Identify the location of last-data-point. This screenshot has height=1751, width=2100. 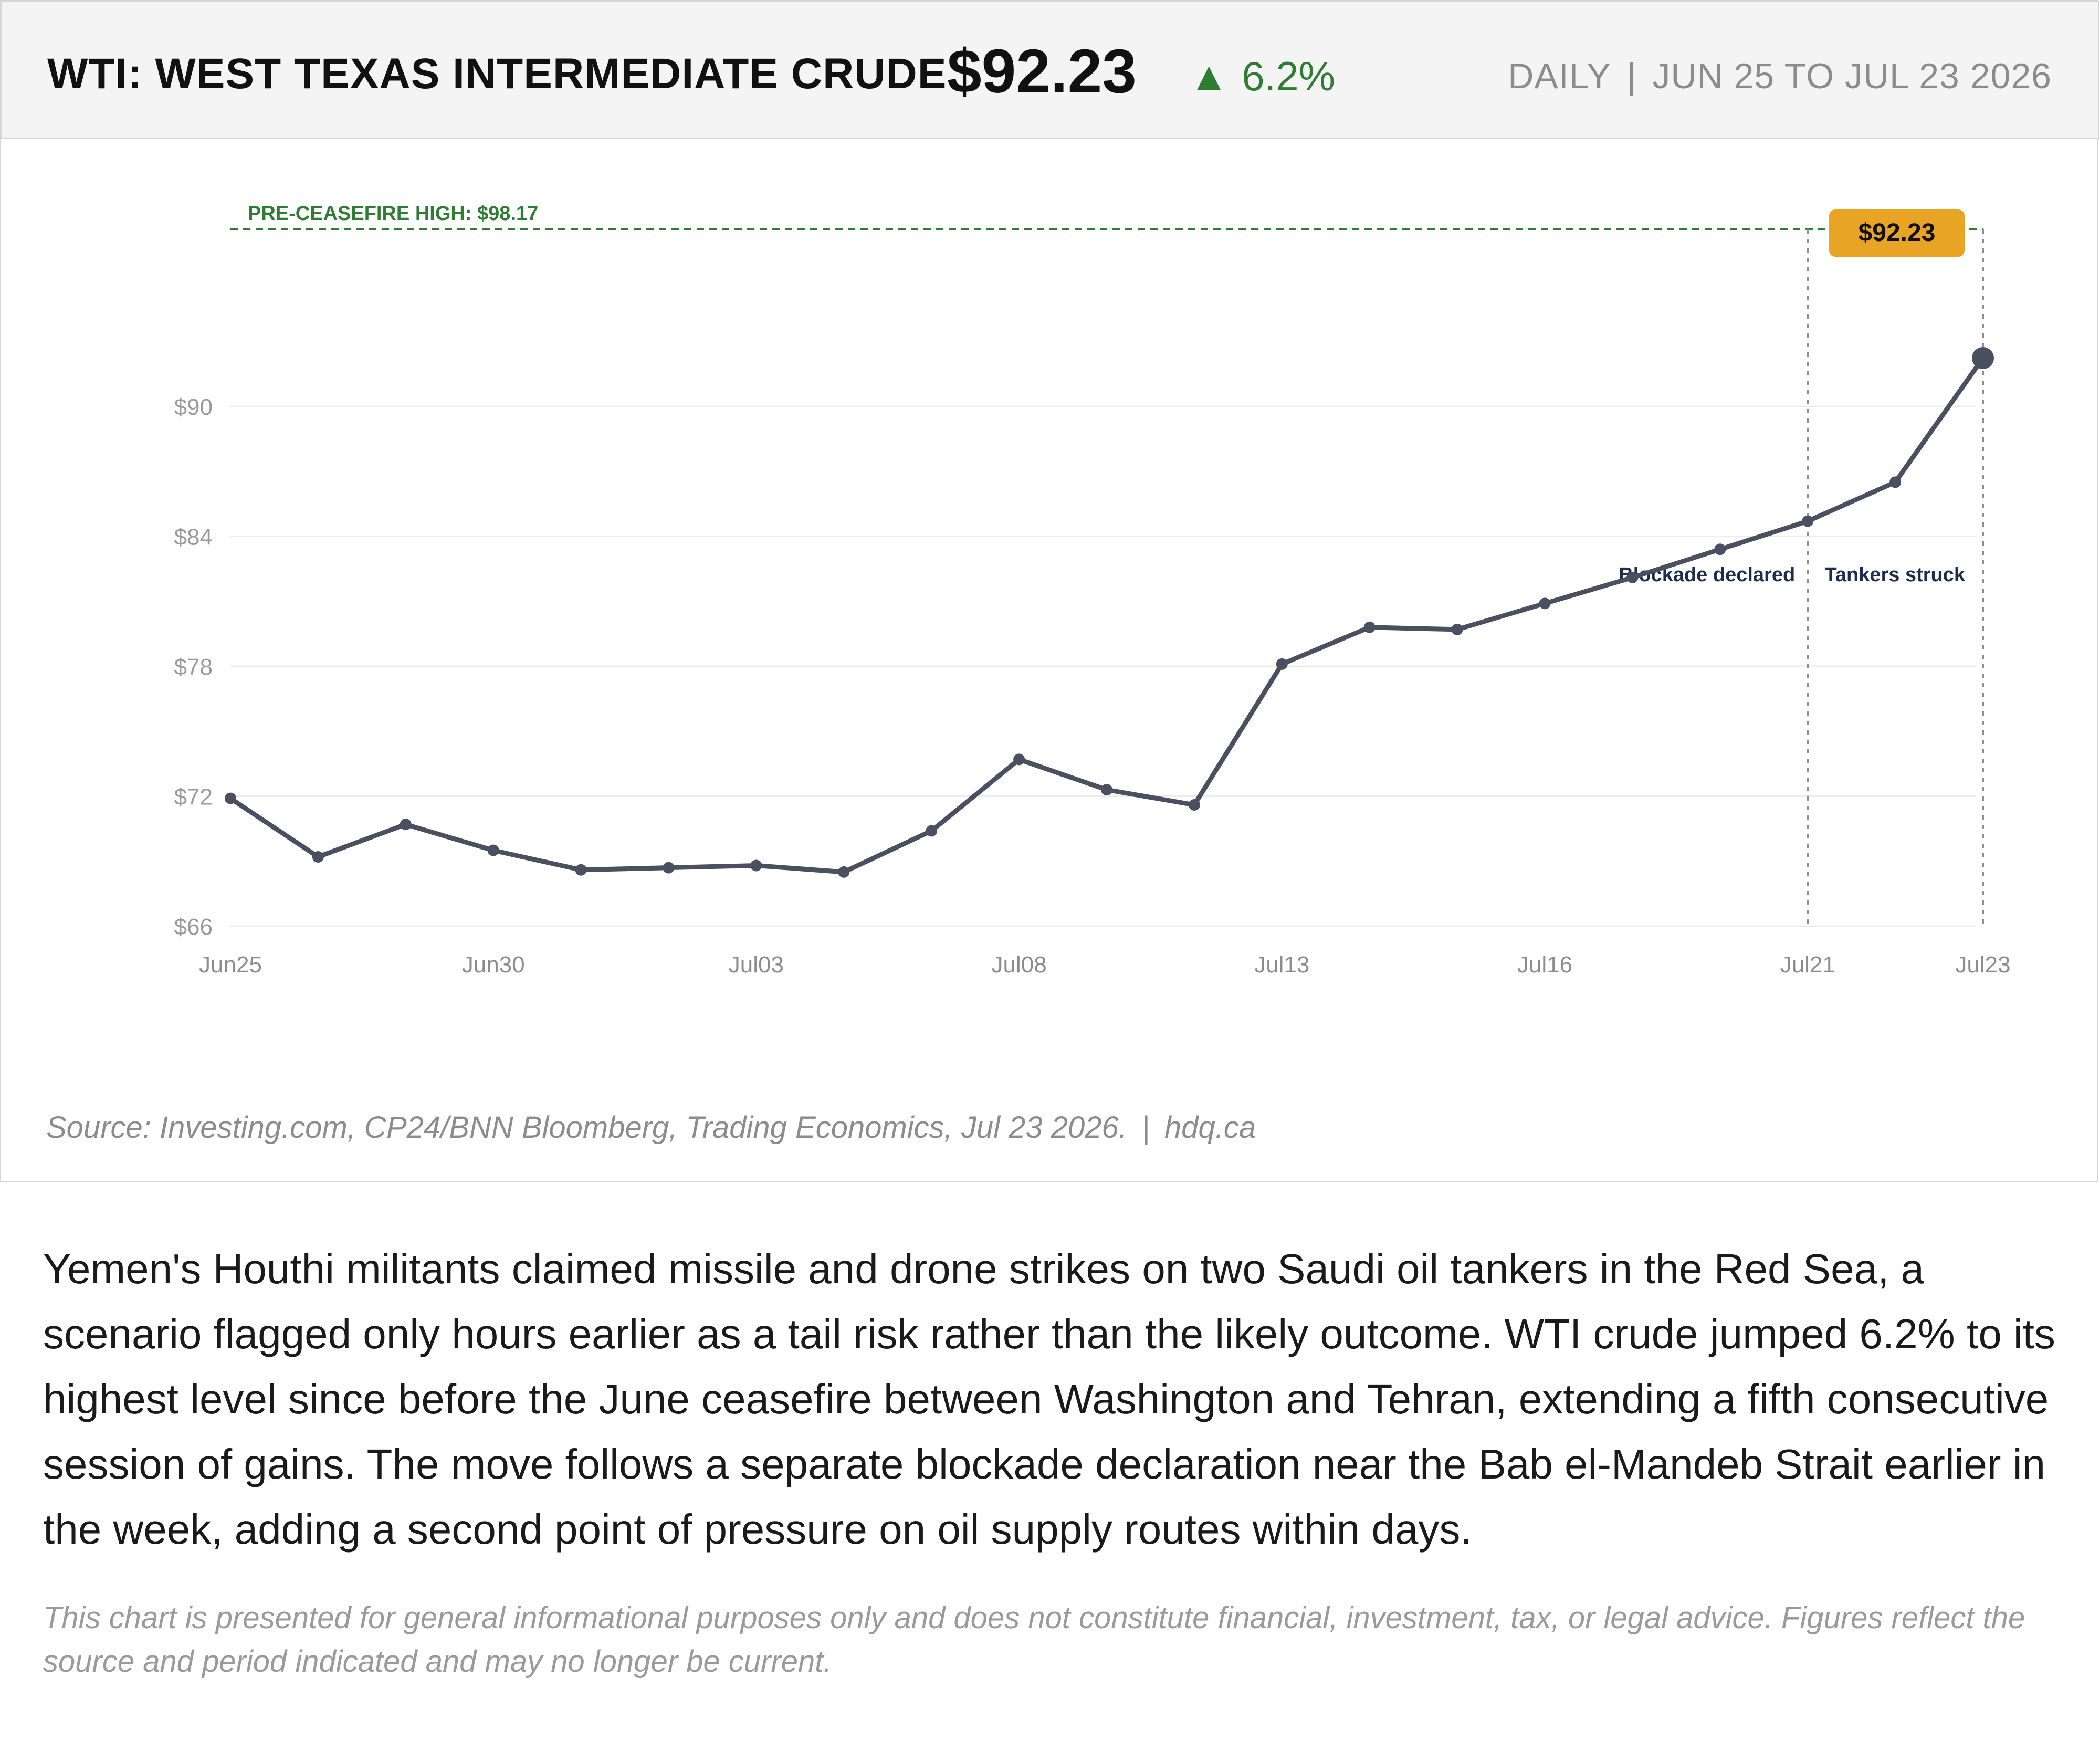
(1983, 358).